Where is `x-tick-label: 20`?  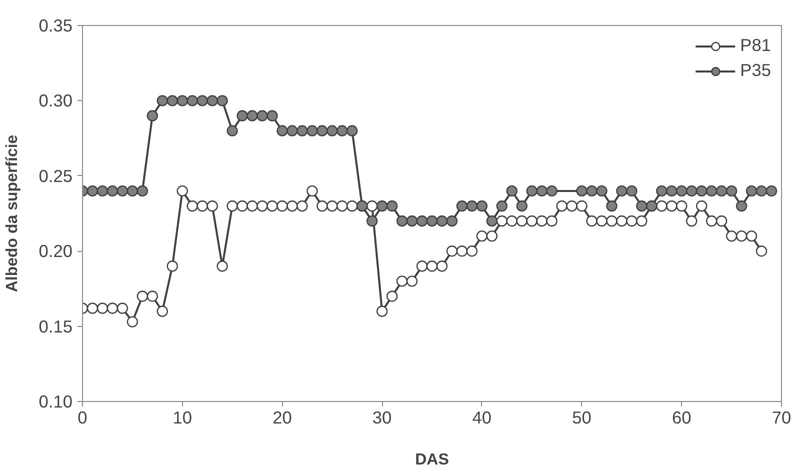
x-tick-label: 20 is located at coordinates (282, 418).